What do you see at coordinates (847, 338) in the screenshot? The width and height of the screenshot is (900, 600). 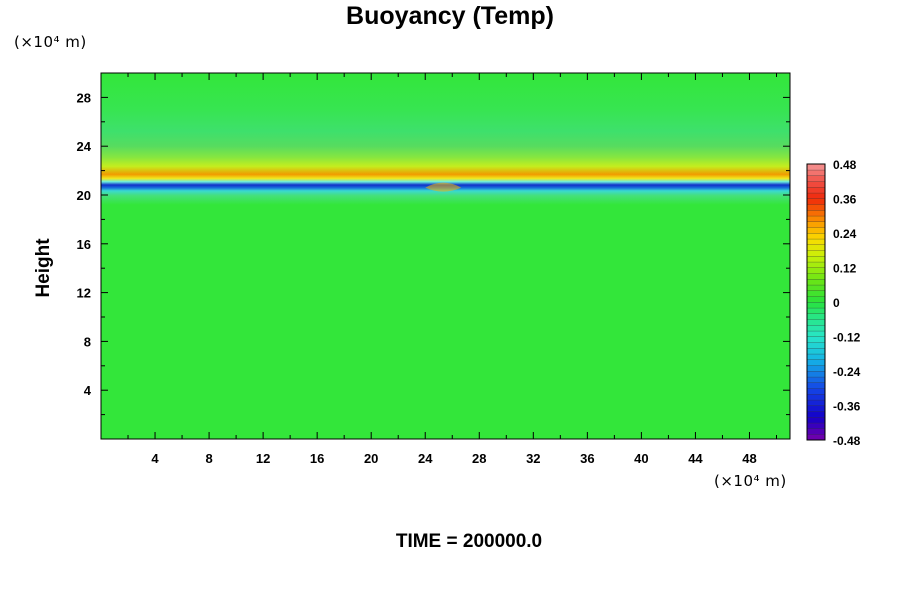 I see `colorbar-label: -0.12` at bounding box center [847, 338].